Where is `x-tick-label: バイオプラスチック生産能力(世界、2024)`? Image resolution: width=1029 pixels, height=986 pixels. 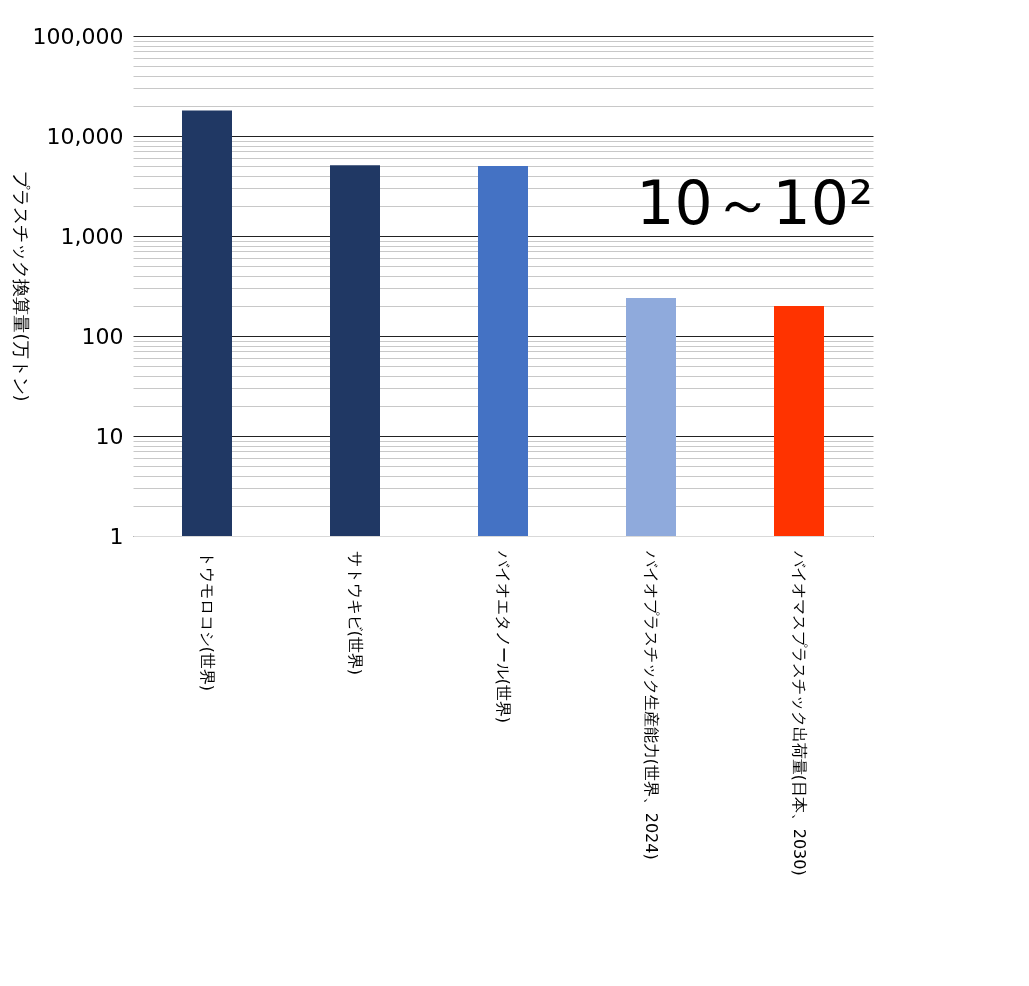 x-tick-label: バイオプラスチック生産能力(世界、2024) is located at coordinates (651, 704).